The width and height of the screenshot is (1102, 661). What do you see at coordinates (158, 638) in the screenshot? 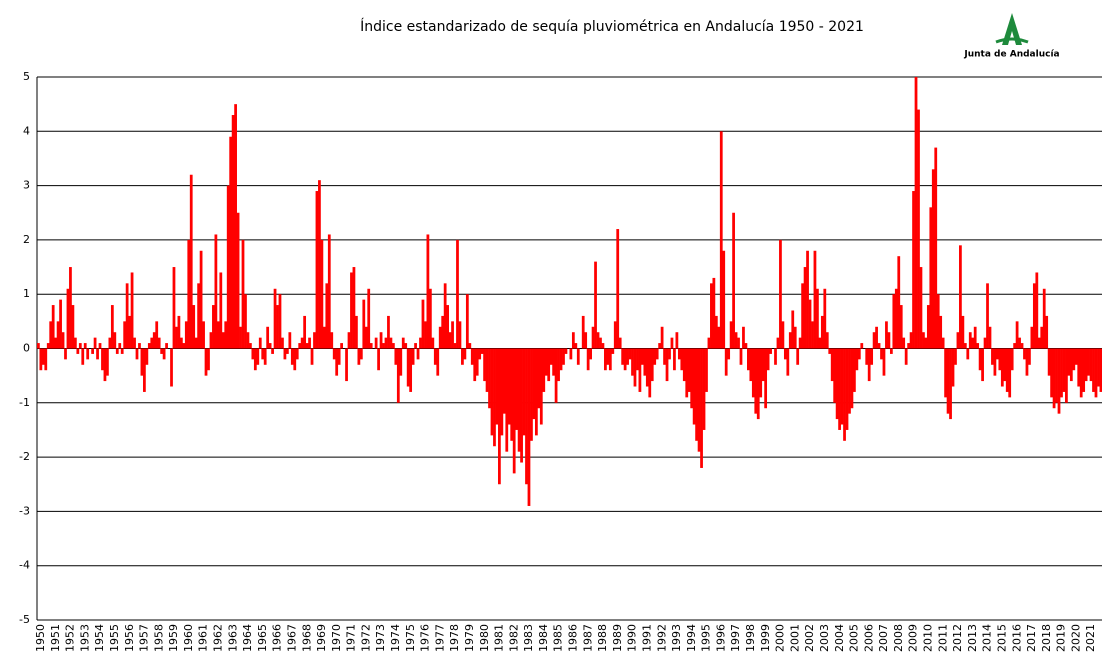
I see `x-tick-label: 1958` at bounding box center [158, 638].